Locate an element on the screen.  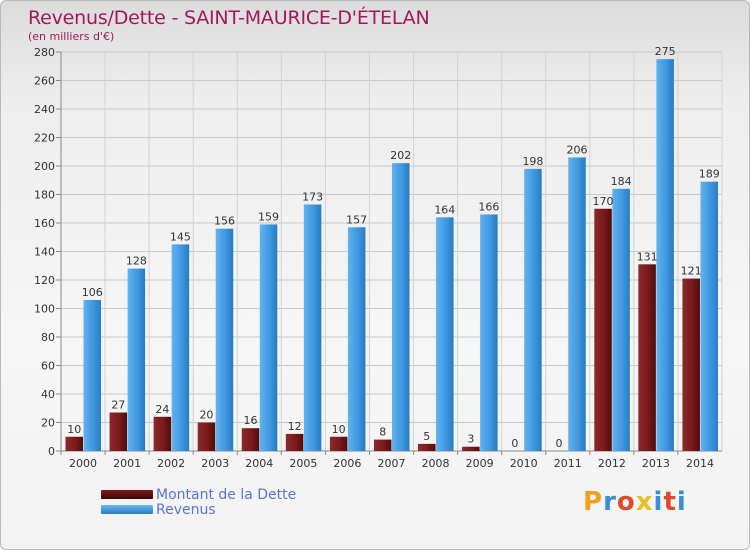
y-tick-label: 100 is located at coordinates (44, 309).